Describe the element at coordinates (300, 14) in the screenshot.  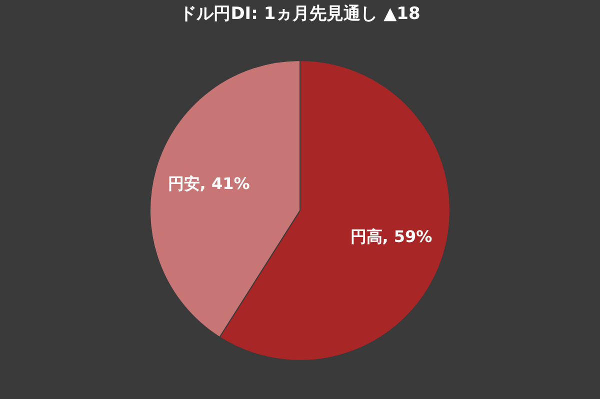
I see `chart-title: ドル円DI: 1ヵ月先見通し ▲18` at that location.